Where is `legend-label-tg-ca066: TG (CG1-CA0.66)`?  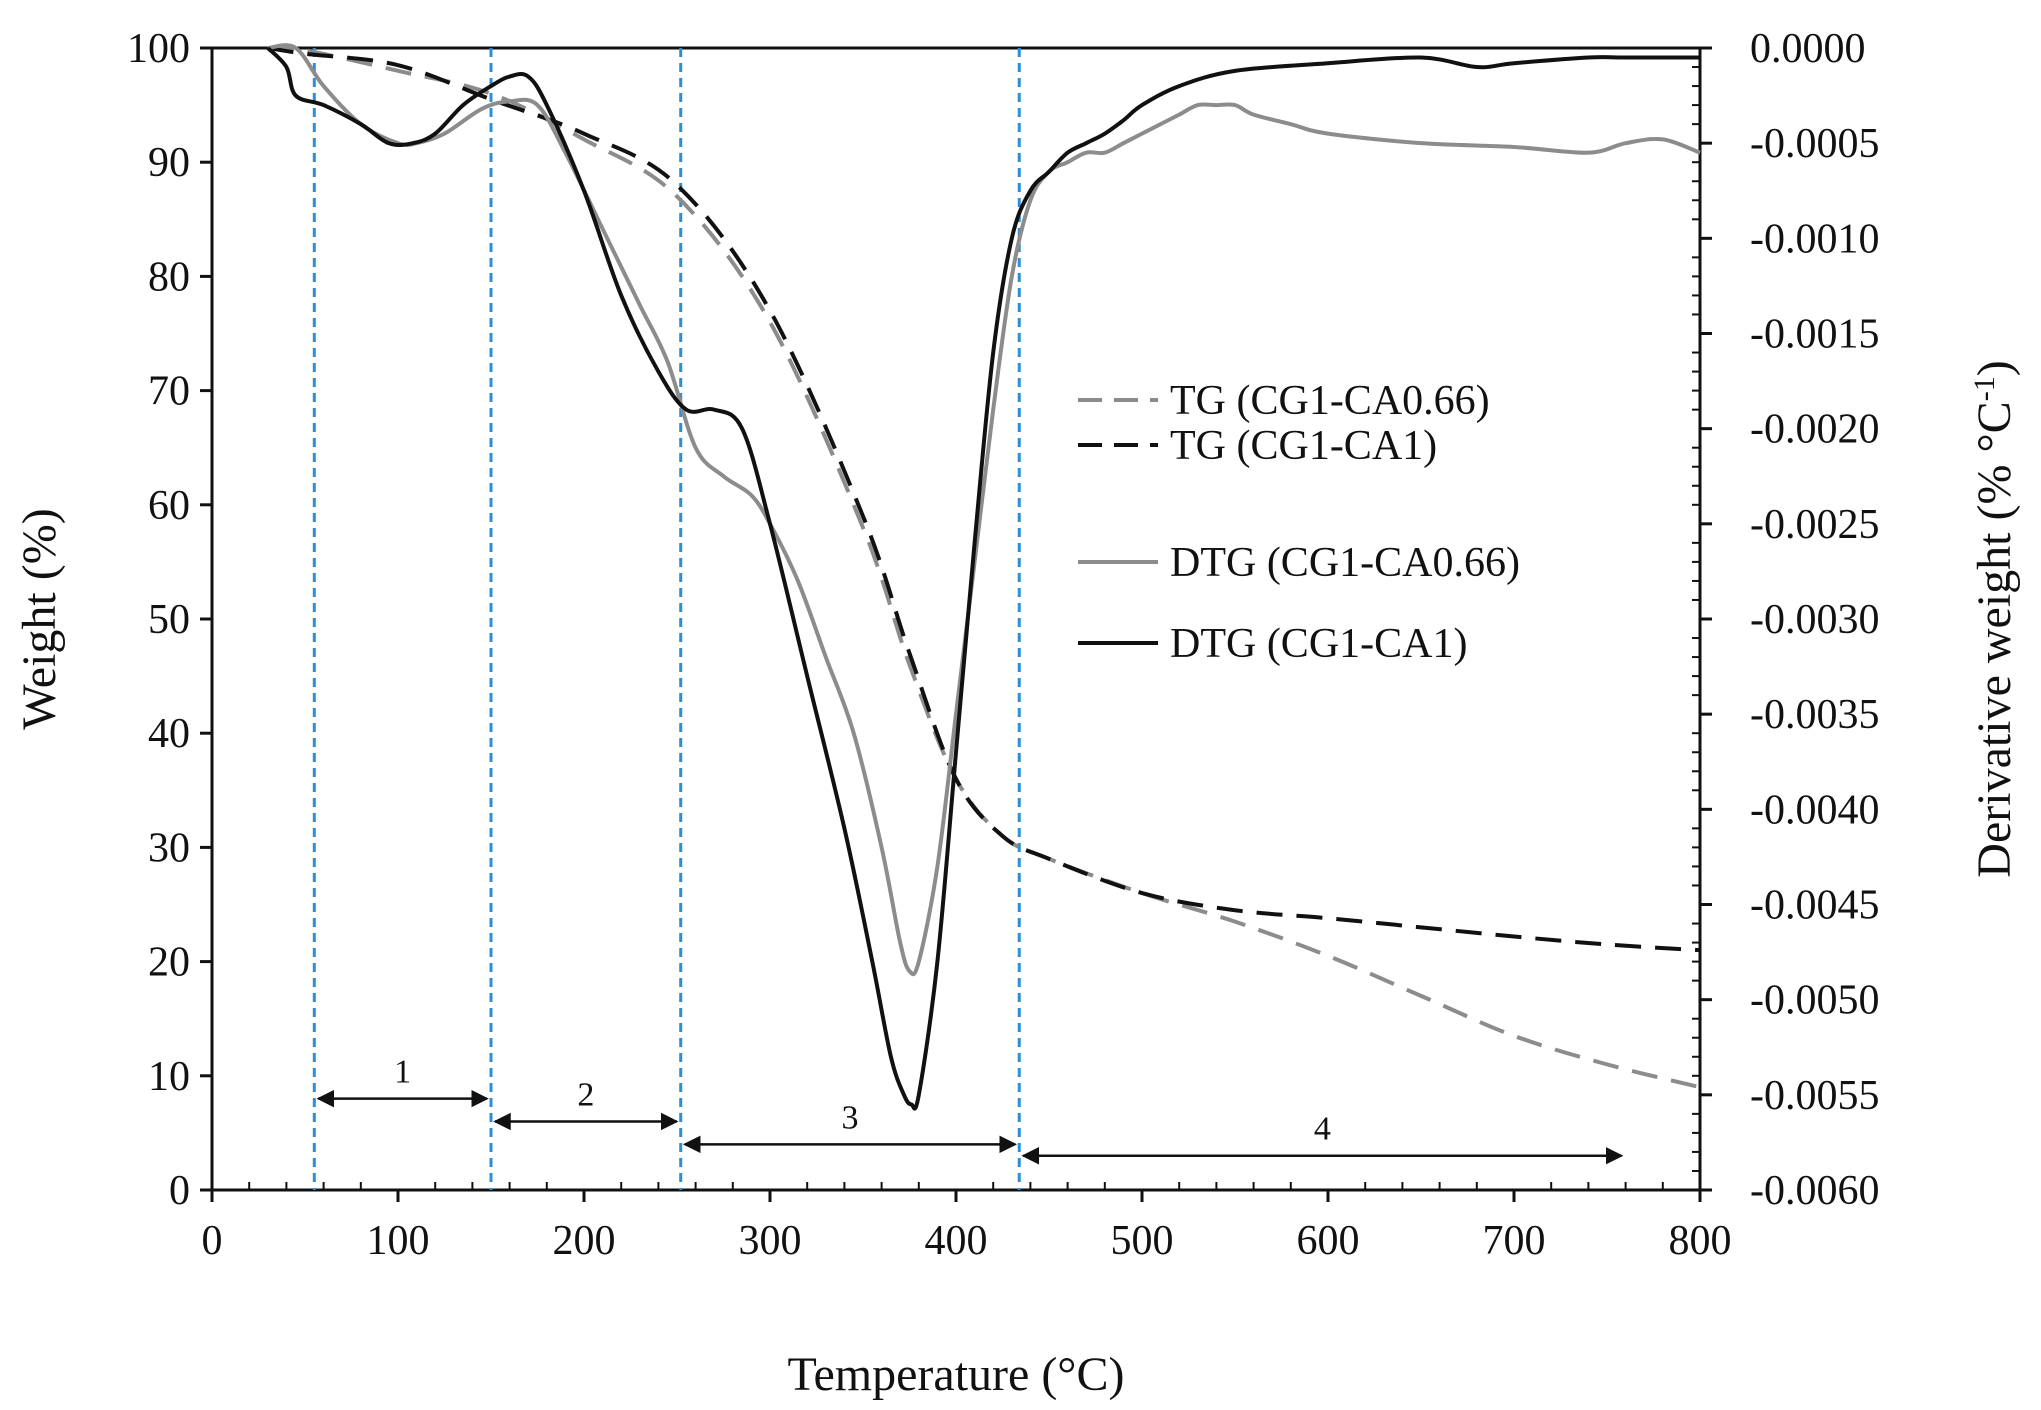 legend-label-tg-ca066: TG (CG1-CA0.66) is located at coordinates (1330, 401).